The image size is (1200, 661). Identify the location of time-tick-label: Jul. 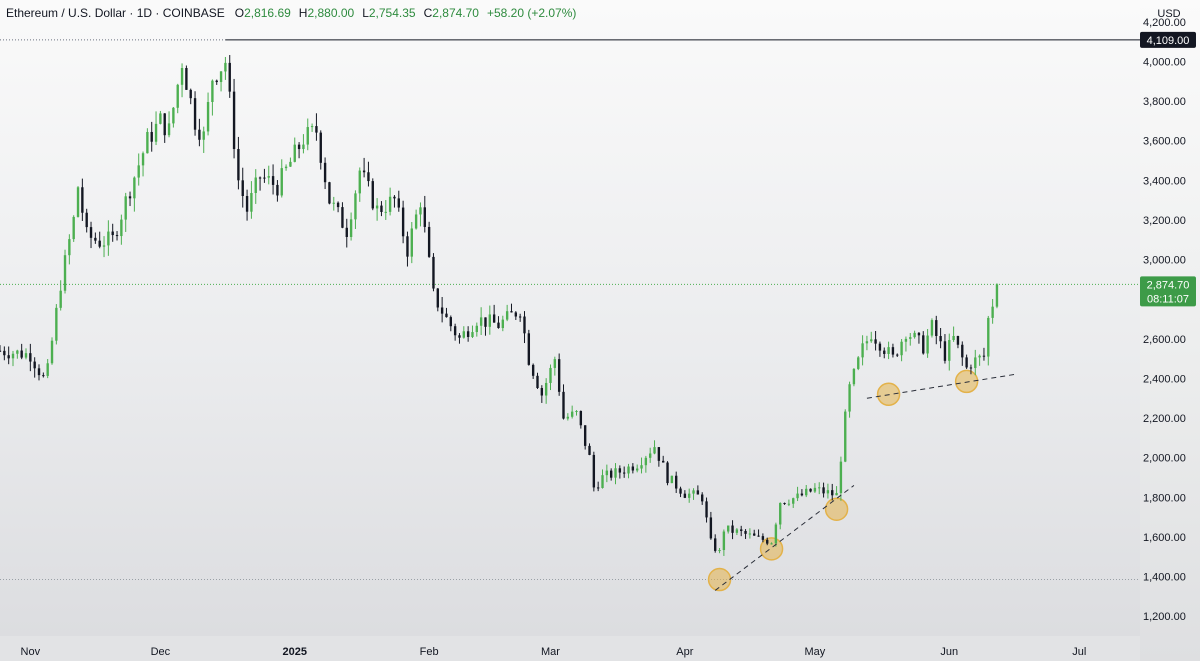
(1079, 652).